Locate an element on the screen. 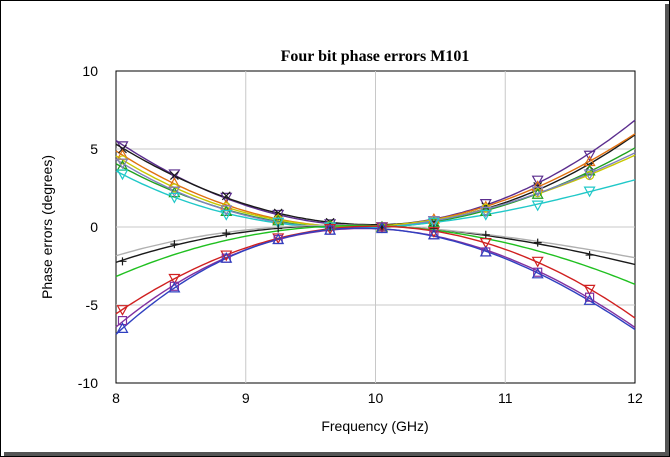 The width and height of the screenshot is (670, 457). y-tick-label: 0 is located at coordinates (94, 227).